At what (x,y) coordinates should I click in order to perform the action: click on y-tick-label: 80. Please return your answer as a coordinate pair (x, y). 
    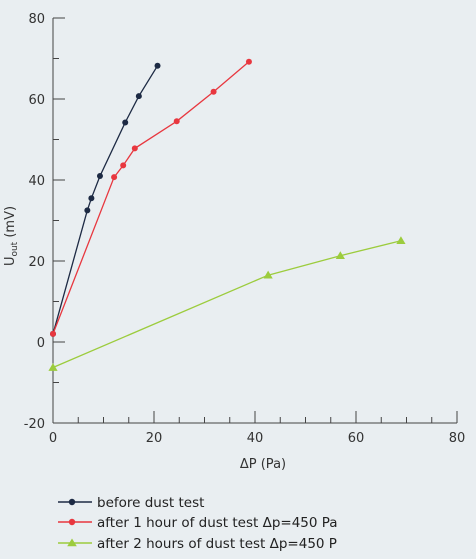
    Looking at the image, I should click on (36, 19).